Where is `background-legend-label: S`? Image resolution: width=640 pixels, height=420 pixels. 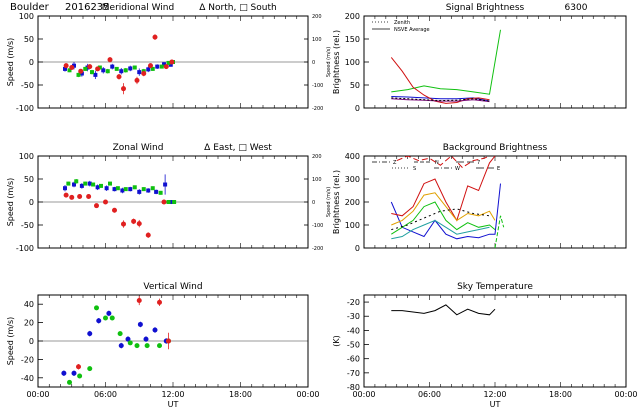
background-legend-label: S is located at coordinates (414, 169).